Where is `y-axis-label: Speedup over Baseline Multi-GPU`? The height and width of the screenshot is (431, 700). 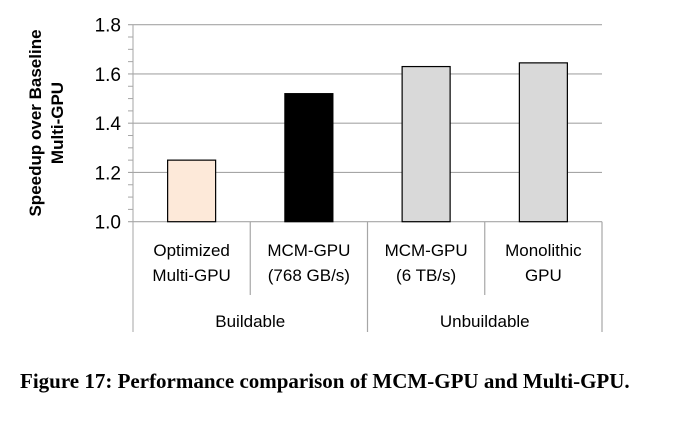
y-axis-label: Speedup over Baseline Multi-GPU is located at coordinates (46, 122).